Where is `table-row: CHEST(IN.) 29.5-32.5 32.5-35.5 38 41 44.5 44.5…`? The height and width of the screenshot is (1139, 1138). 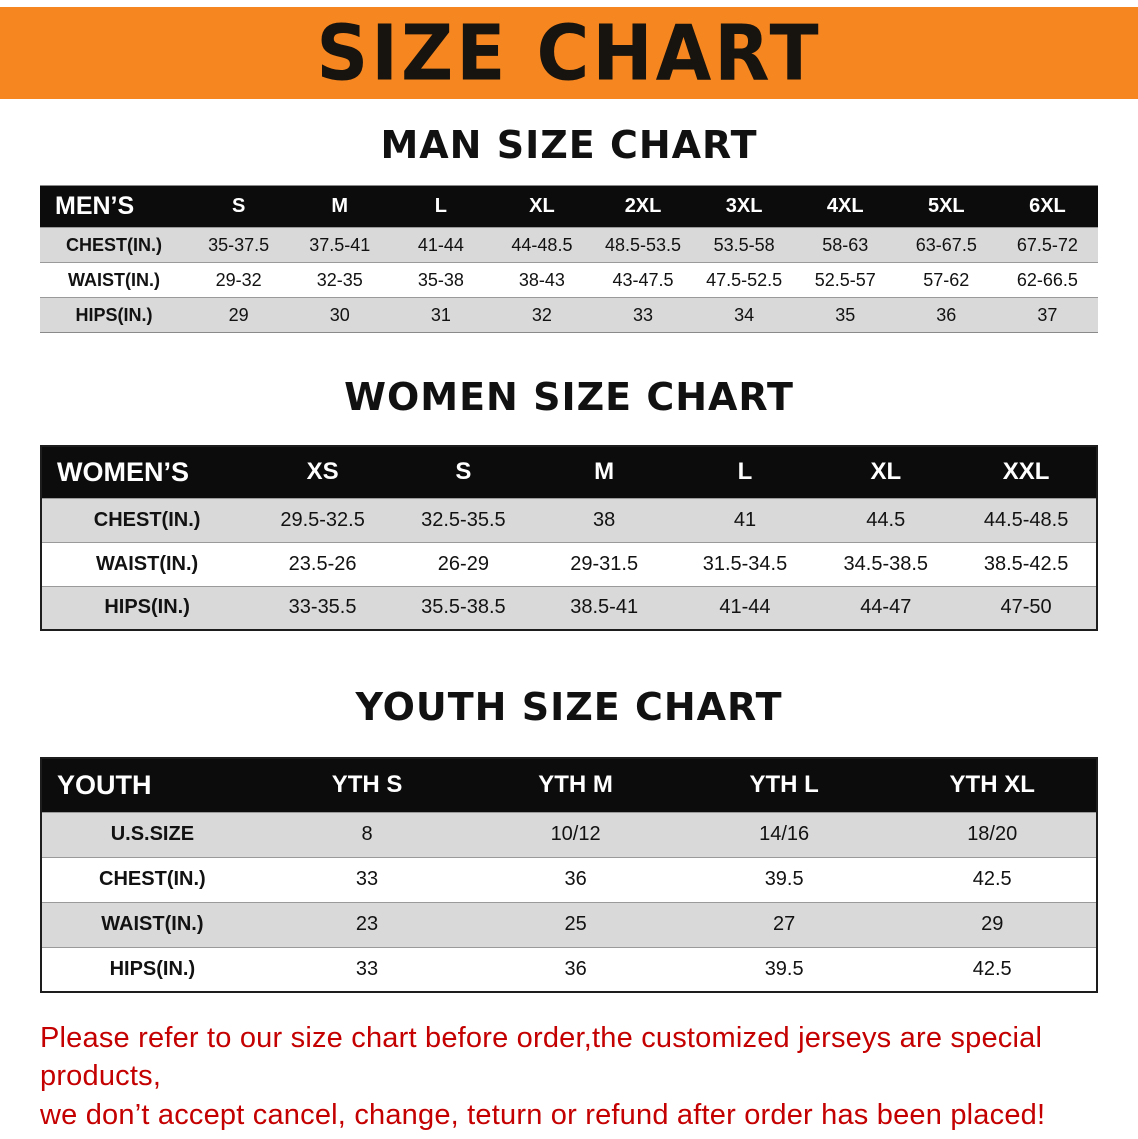
table-row: CHEST(IN.) 29.5-32.5 32.5-35.5 38 41 44.5 44.5… is located at coordinates (569, 520).